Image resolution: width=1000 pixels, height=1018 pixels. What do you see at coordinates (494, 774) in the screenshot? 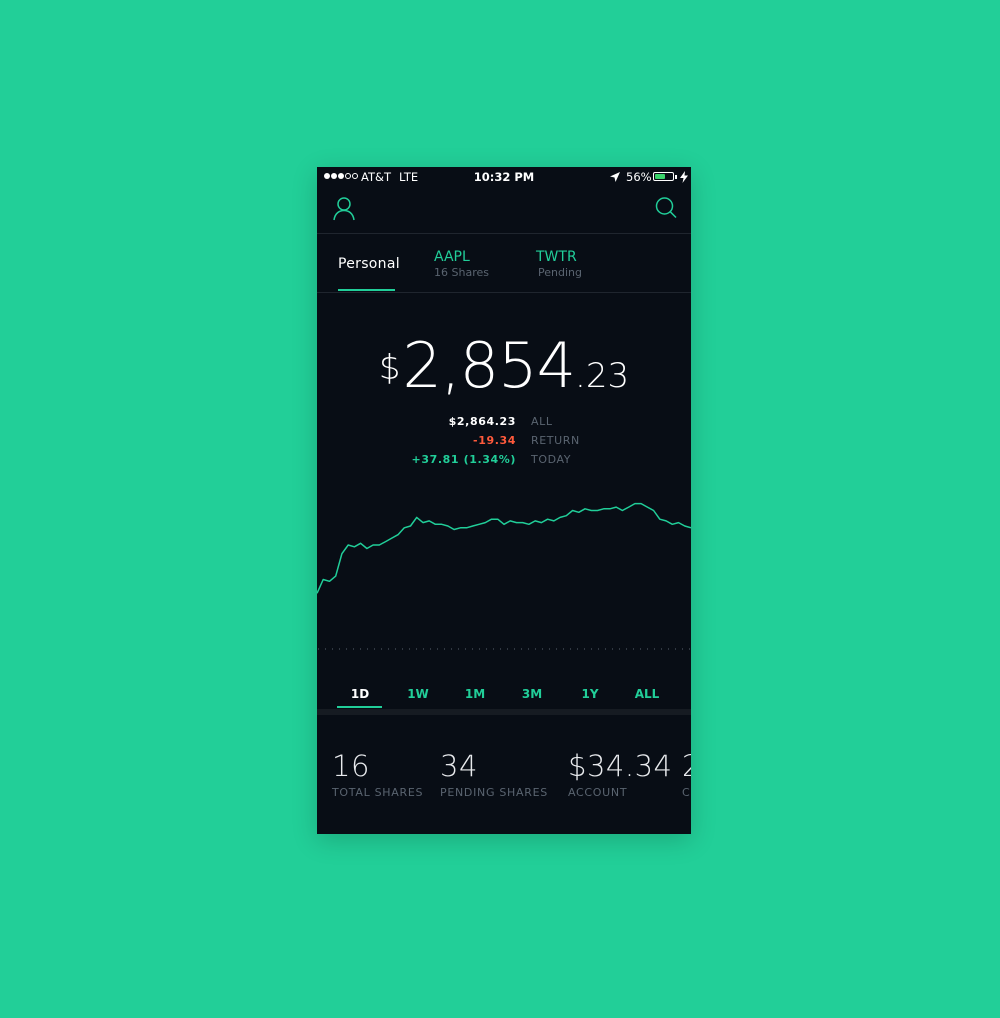
I see `metric-pending-shares: 34 PENDING SHARES` at bounding box center [494, 774].